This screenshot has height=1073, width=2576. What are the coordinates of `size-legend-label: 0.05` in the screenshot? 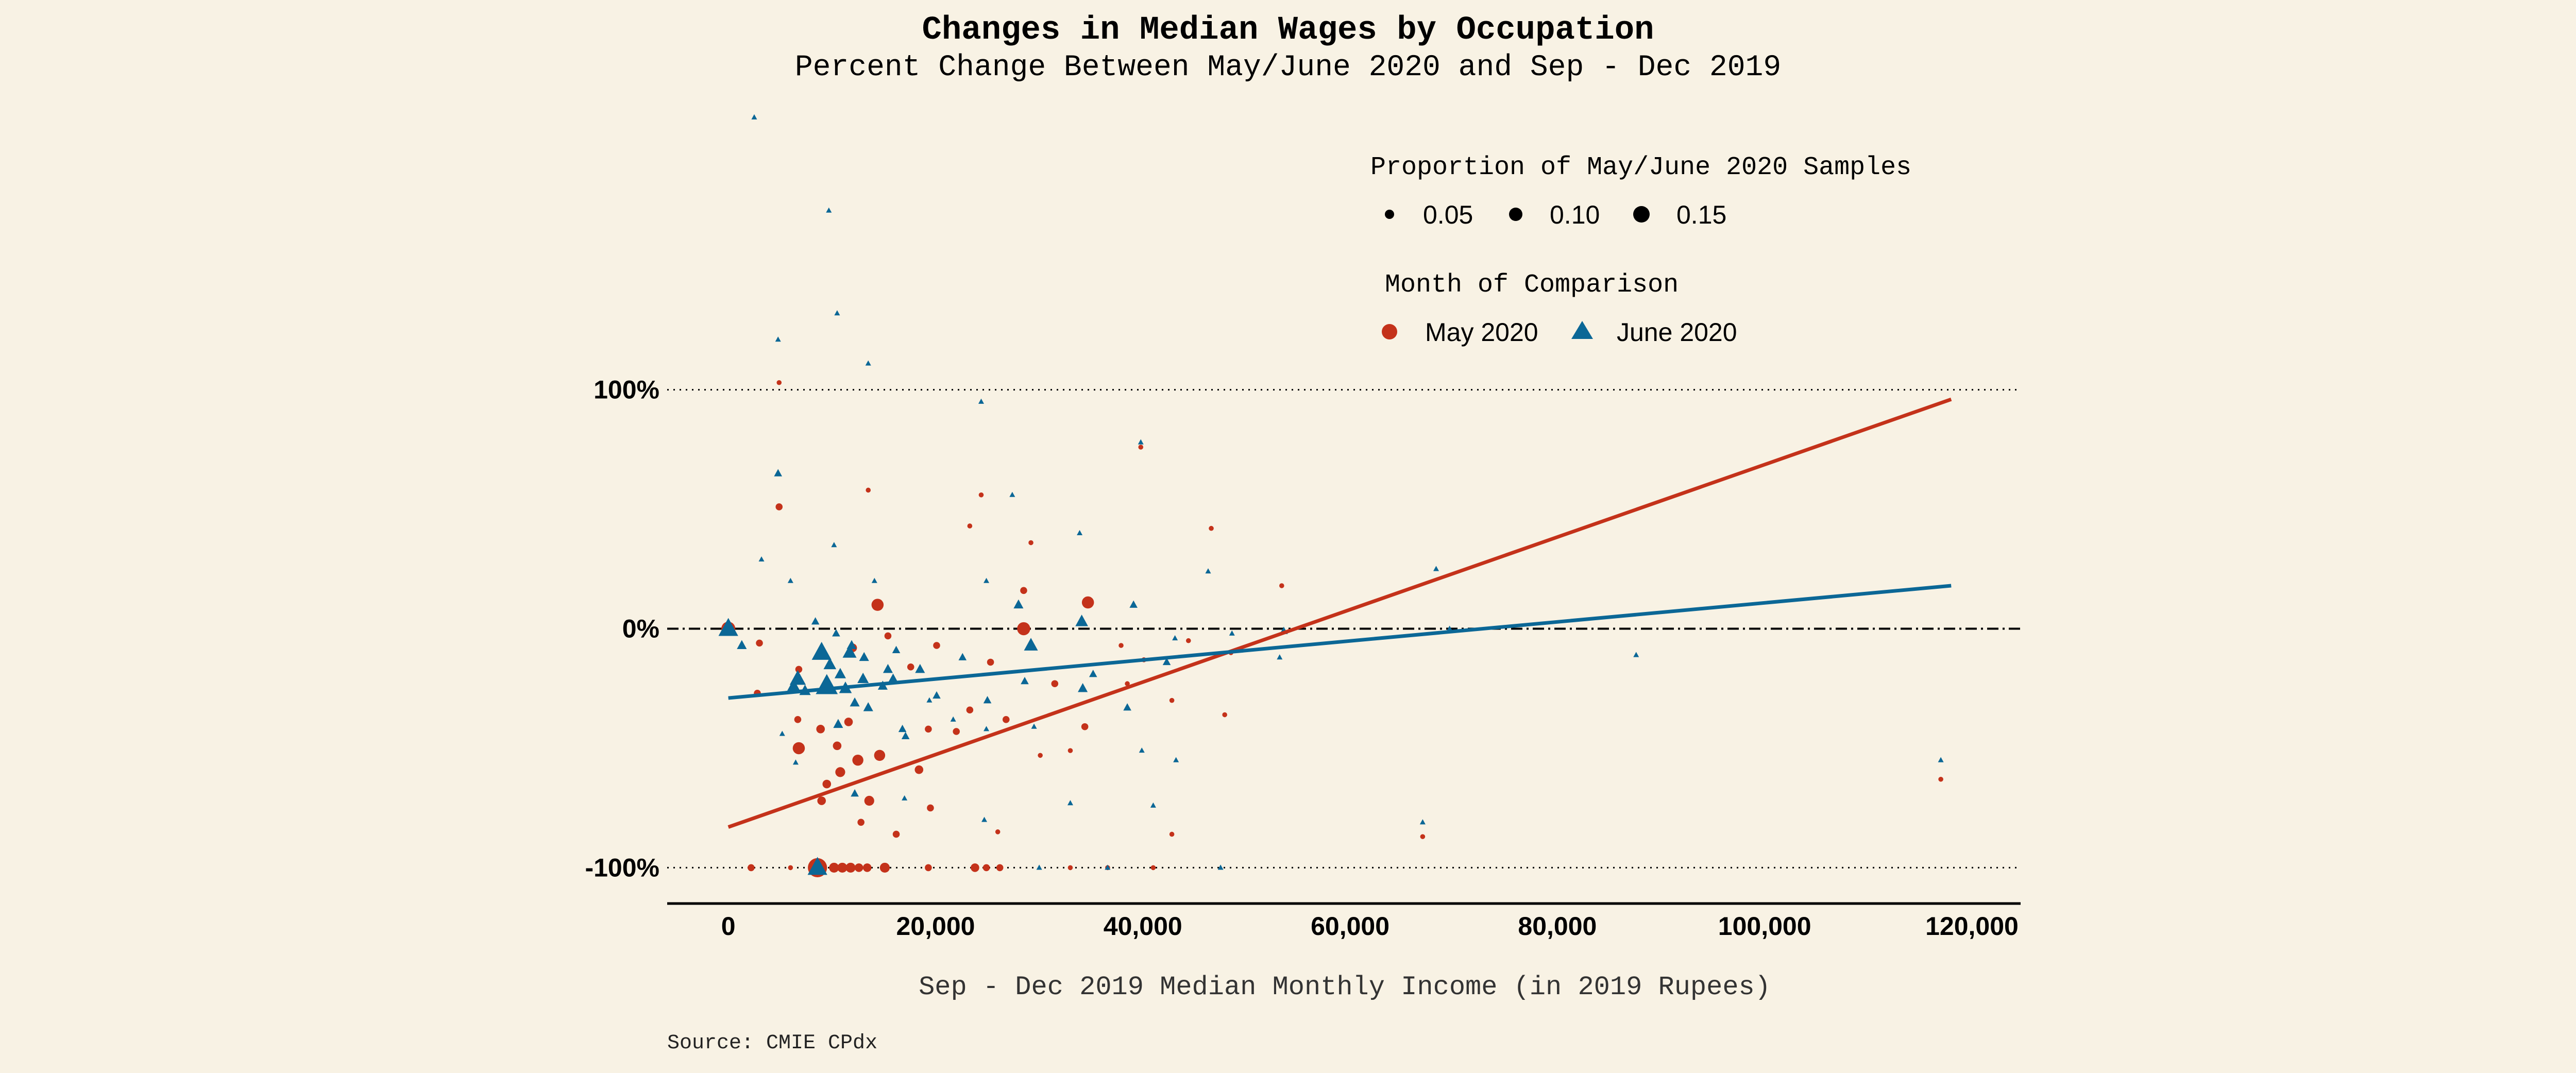 It's located at (1448, 214).